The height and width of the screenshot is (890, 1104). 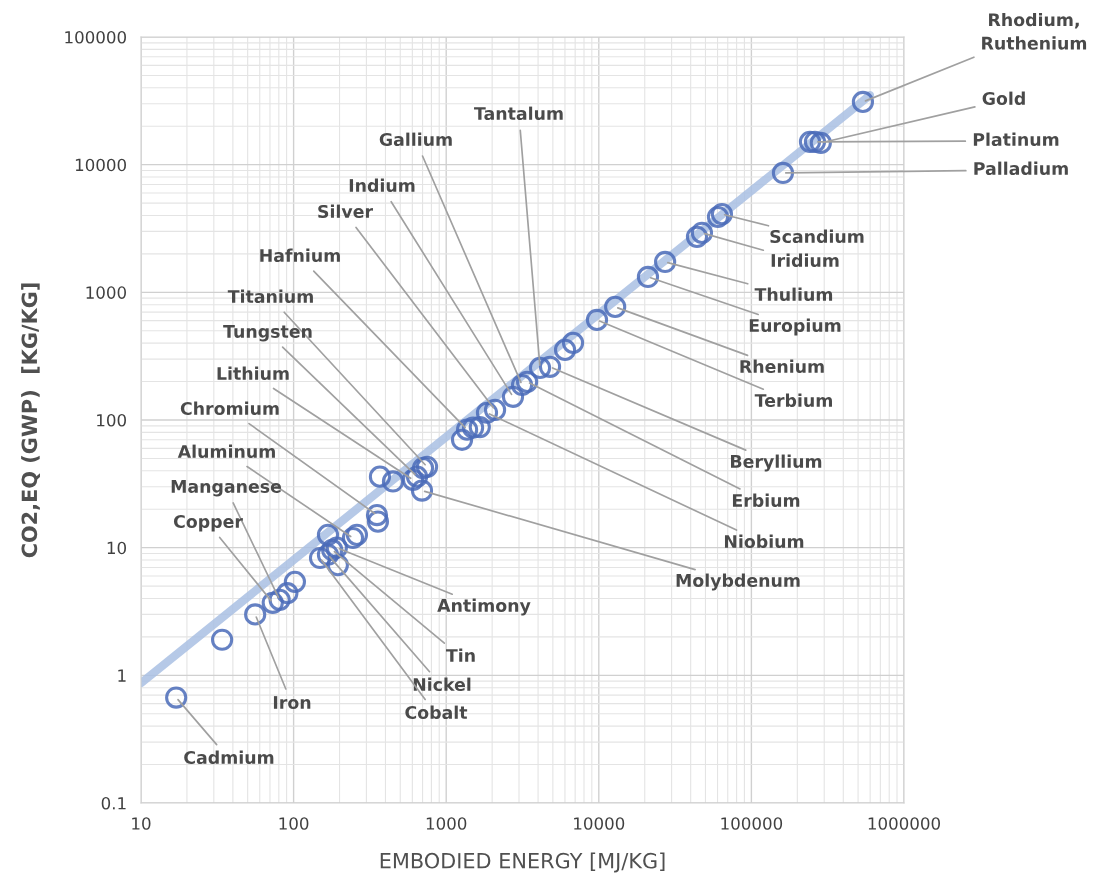 What do you see at coordinates (484, 607) in the screenshot?
I see `annotation: Antimony` at bounding box center [484, 607].